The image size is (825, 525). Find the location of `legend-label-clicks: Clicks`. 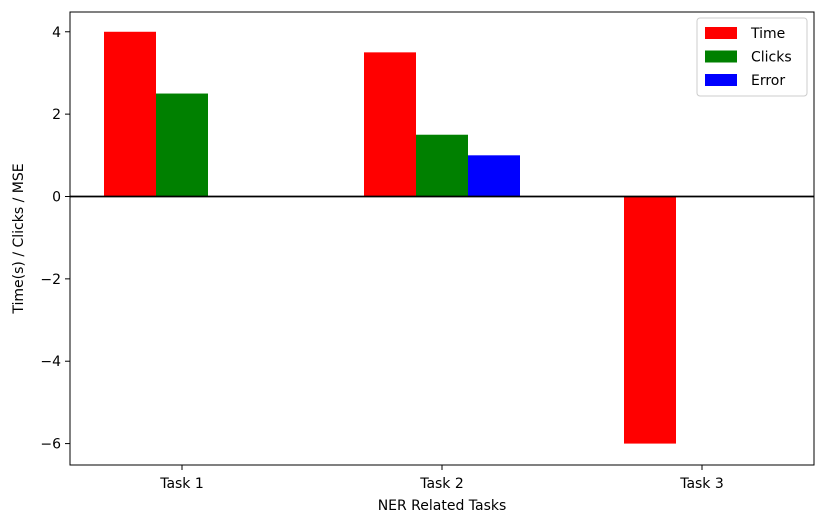

legend-label-clicks: Clicks is located at coordinates (771, 58).